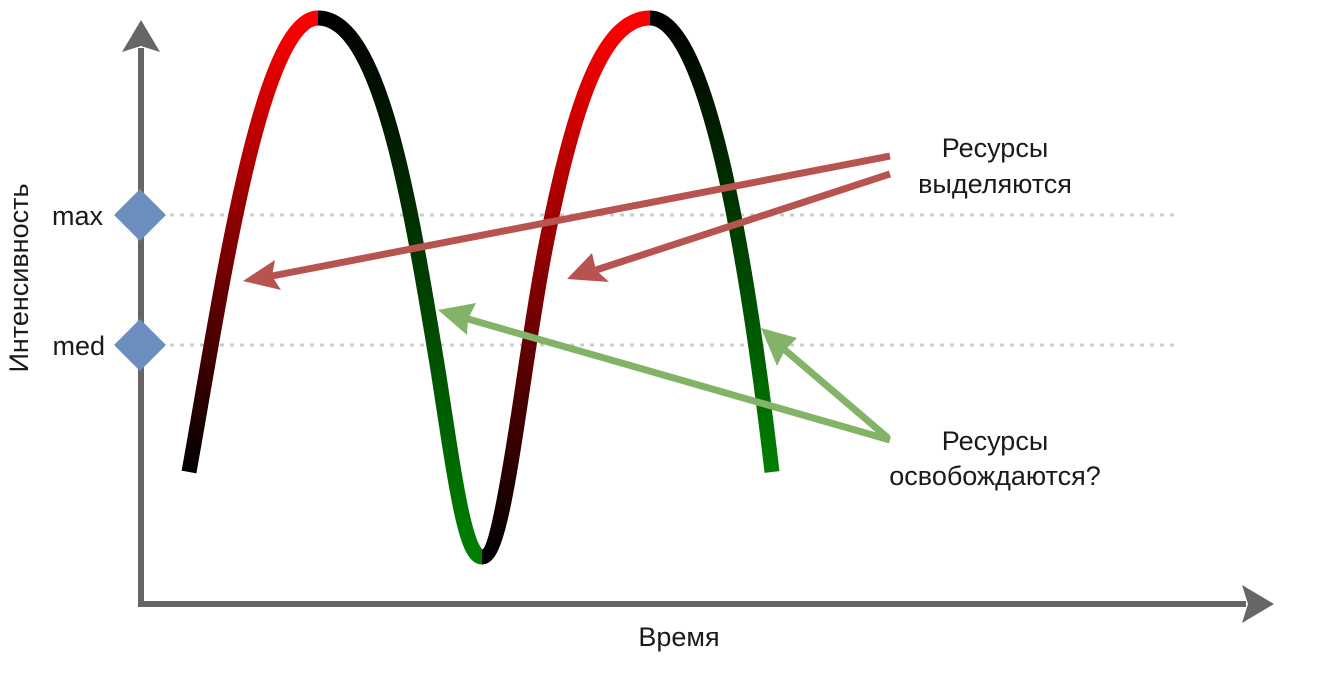  Describe the element at coordinates (994, 476) in the screenshot. I see `released-label-line-2: освобождаются?` at that location.